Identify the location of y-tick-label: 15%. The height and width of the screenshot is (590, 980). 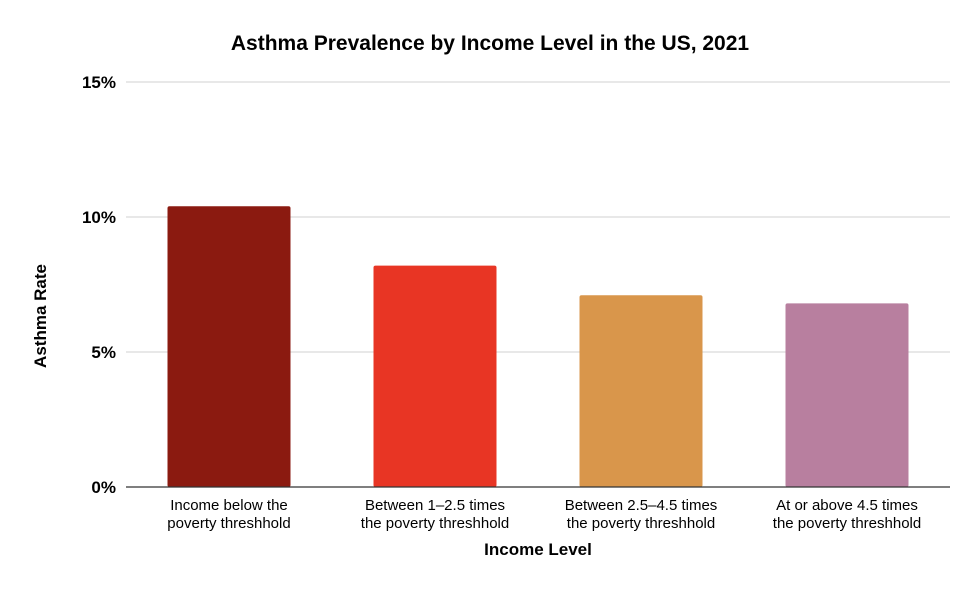
(99, 82).